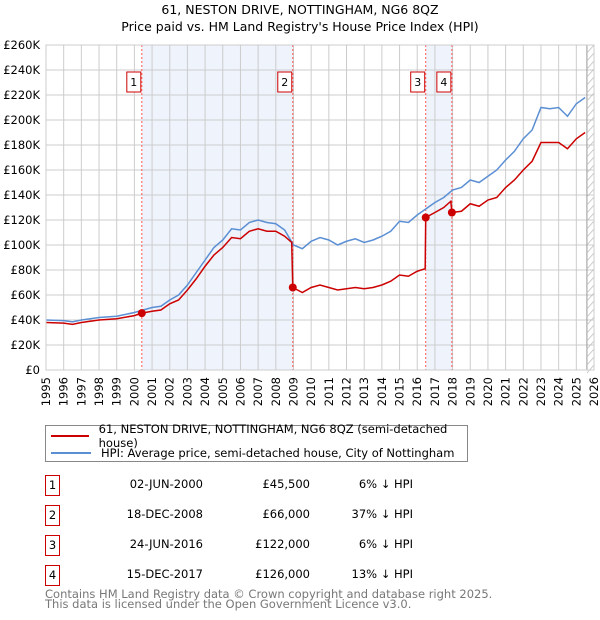  I want to click on y-tick-label: £220K, so click(21, 95).